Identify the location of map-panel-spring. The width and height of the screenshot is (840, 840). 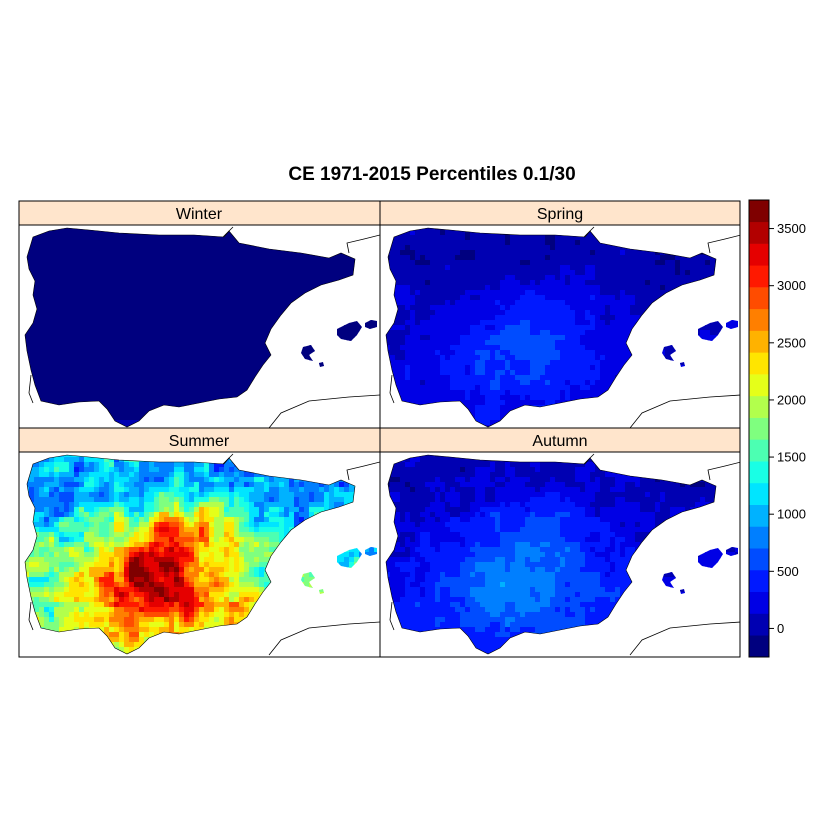
(562, 327).